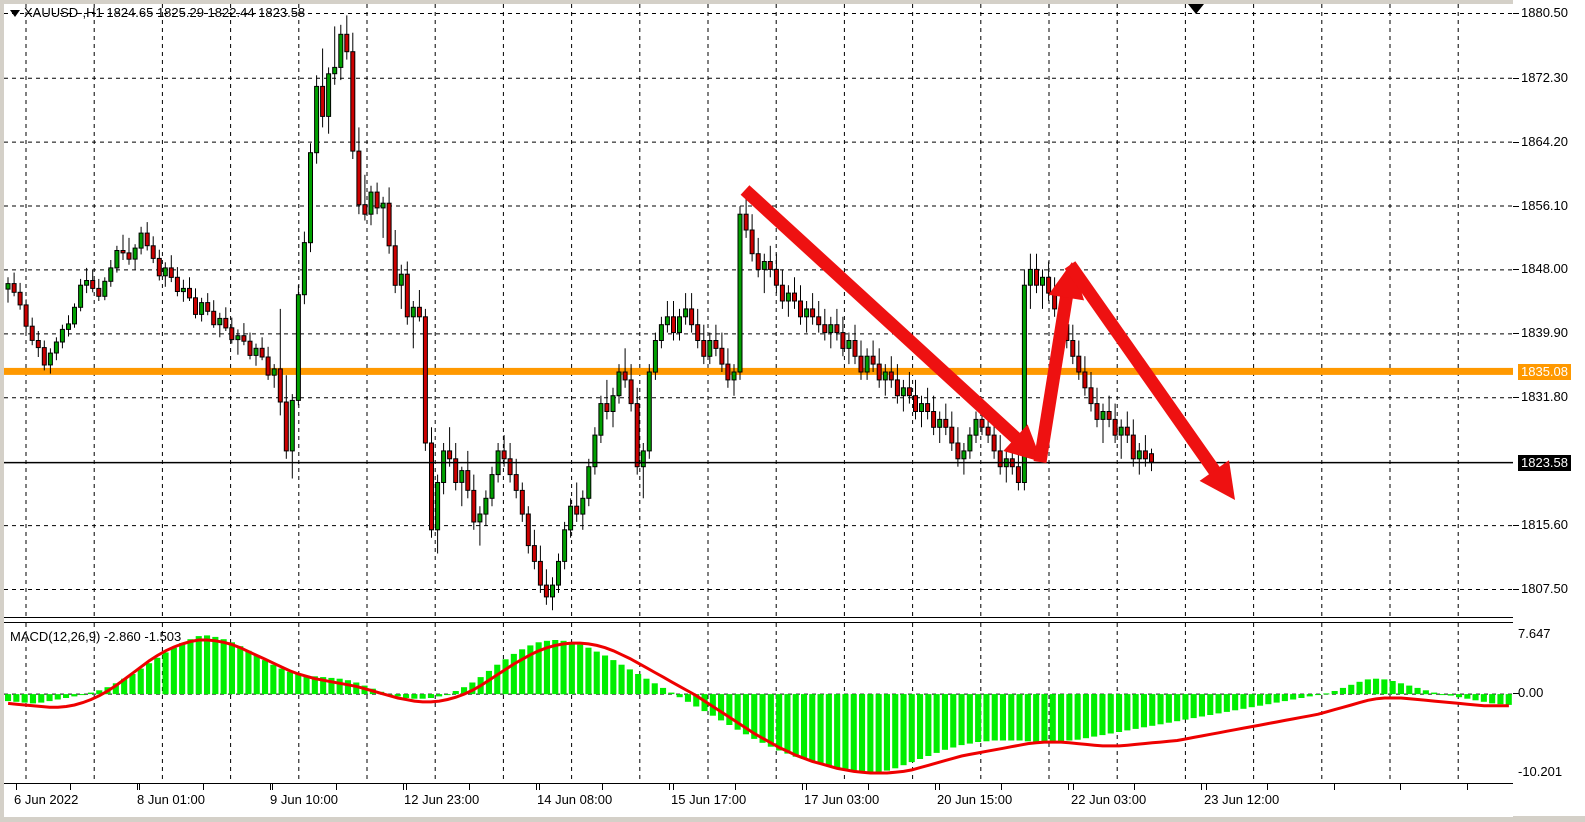 This screenshot has height=822, width=1585. What do you see at coordinates (1544, 77) in the screenshot?
I see `price-tick-label: 1872.30` at bounding box center [1544, 77].